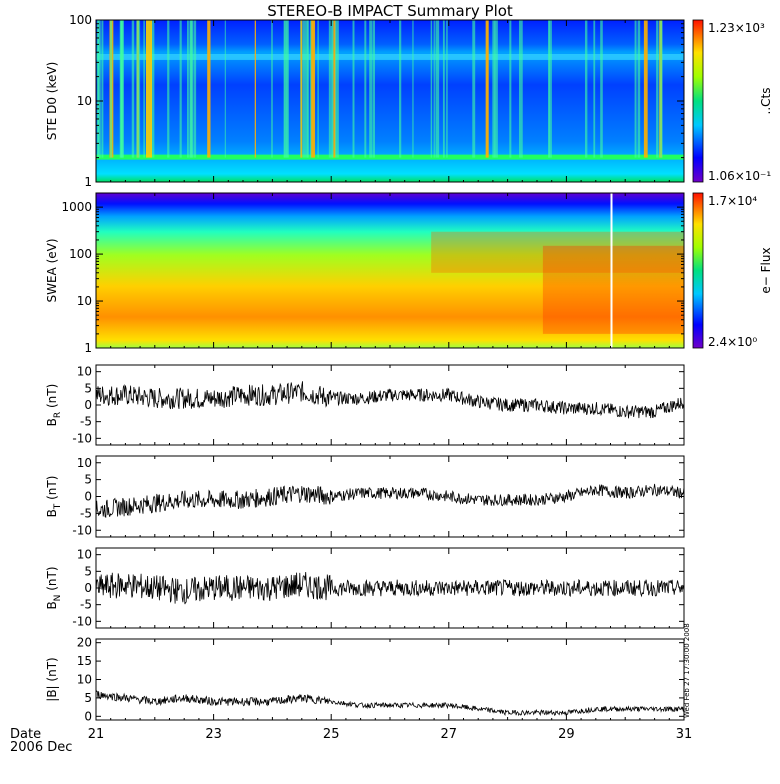  What do you see at coordinates (331, 734) in the screenshot?
I see `x-tick-label: 25` at bounding box center [331, 734].